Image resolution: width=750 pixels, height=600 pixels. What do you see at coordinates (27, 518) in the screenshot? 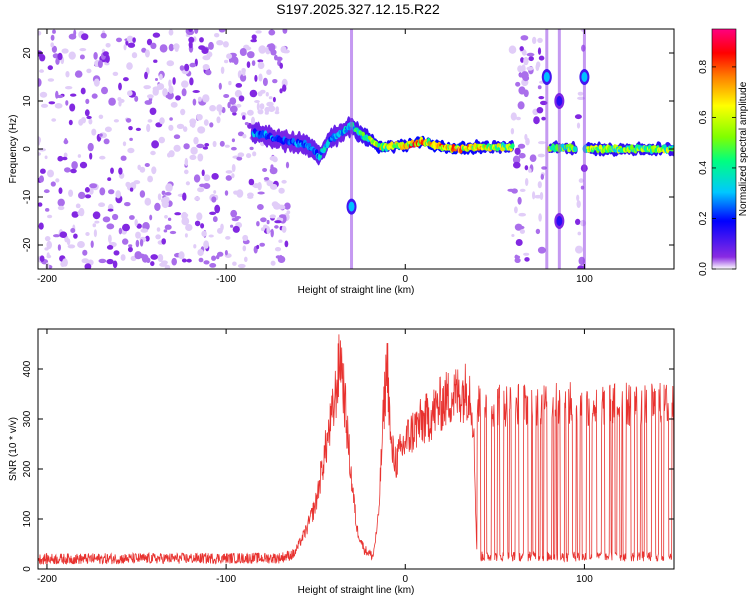
I see `y-tick-label: 100` at bounding box center [27, 518].